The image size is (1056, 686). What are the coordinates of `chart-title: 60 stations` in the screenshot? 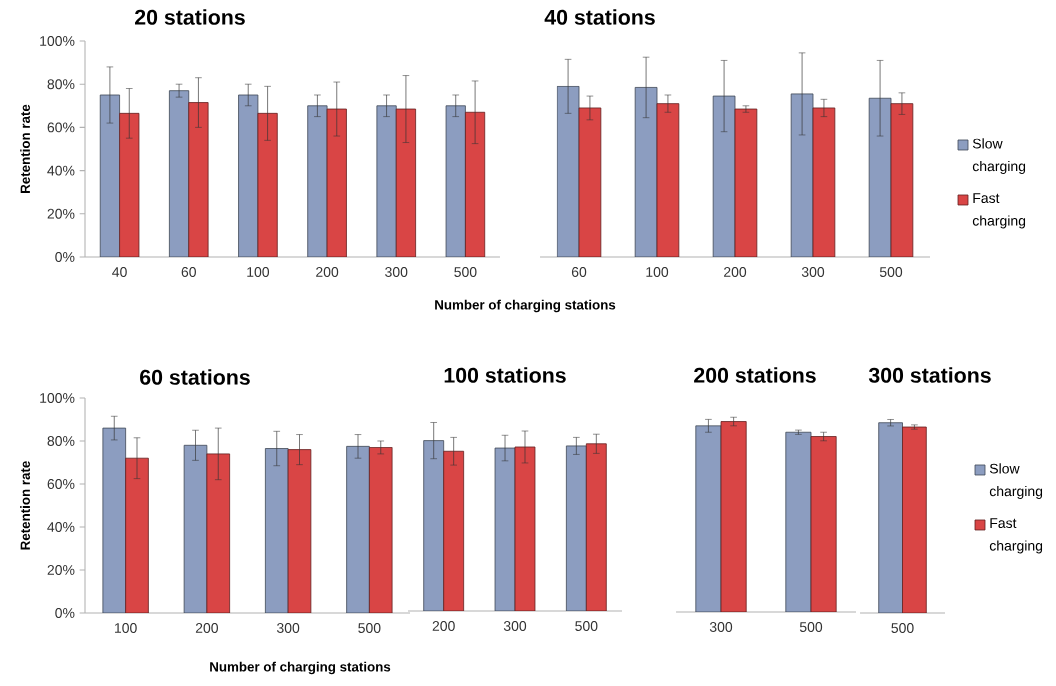 It's located at (195, 377).